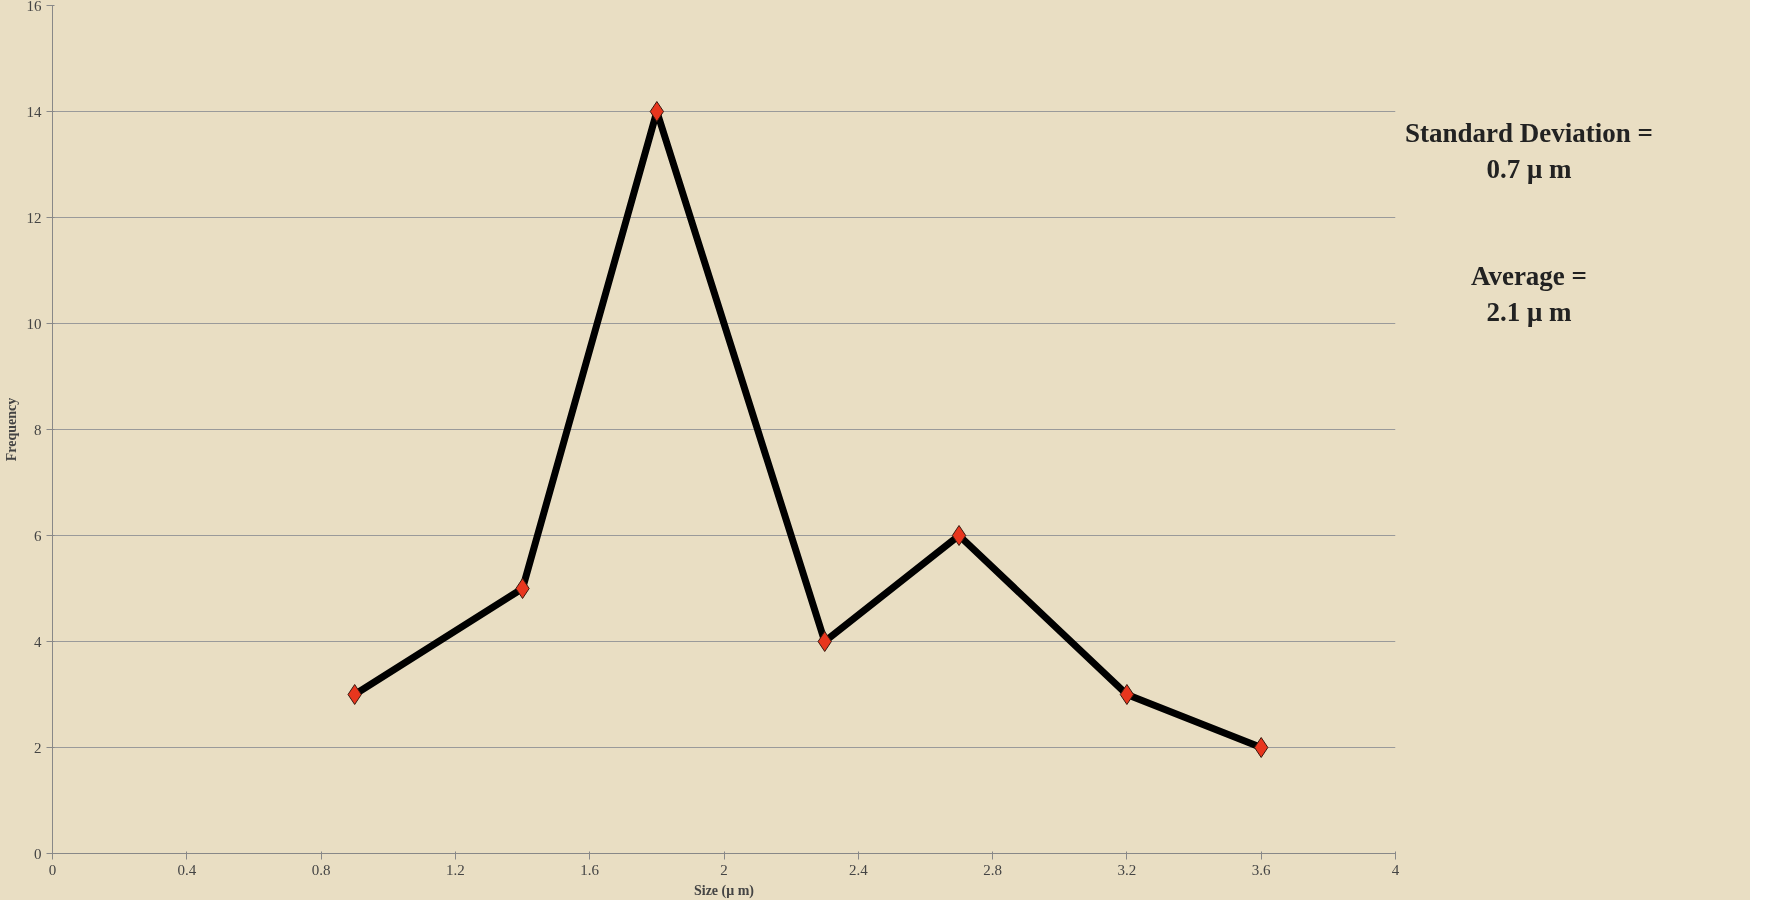  I want to click on y-tick-label: 14, so click(34, 111).